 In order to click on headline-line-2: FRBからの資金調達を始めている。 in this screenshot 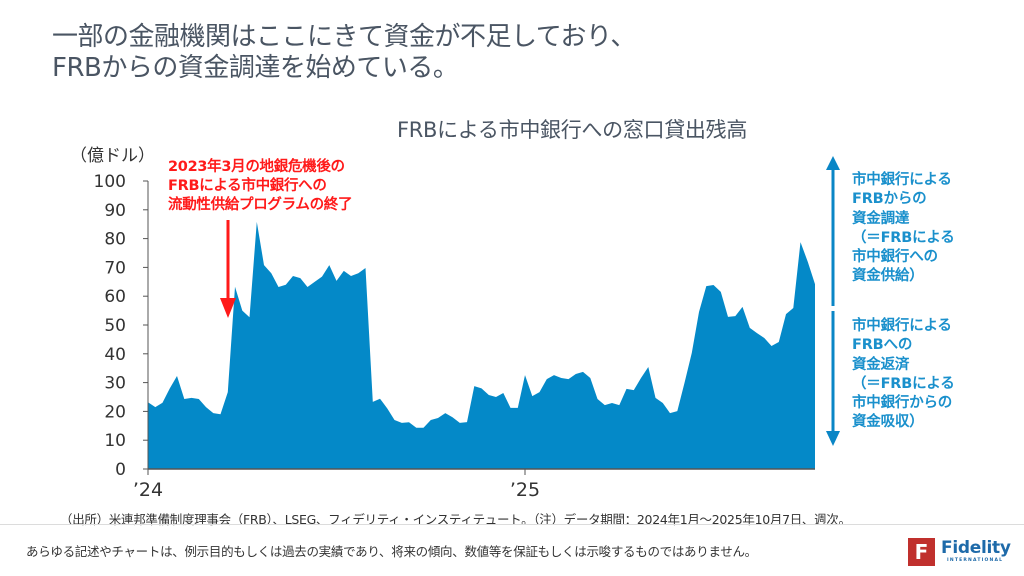, I will do `click(255, 68)`.